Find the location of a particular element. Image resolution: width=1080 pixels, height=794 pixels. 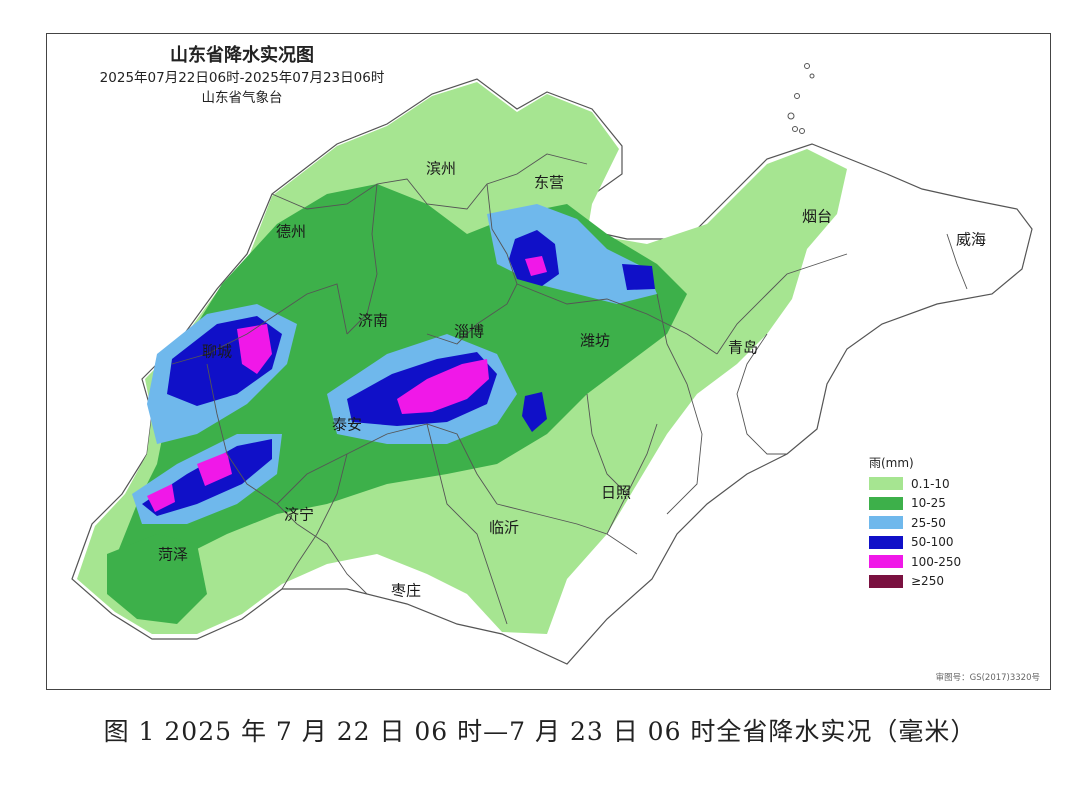

city-label-jining: 济宁 is located at coordinates (299, 514).